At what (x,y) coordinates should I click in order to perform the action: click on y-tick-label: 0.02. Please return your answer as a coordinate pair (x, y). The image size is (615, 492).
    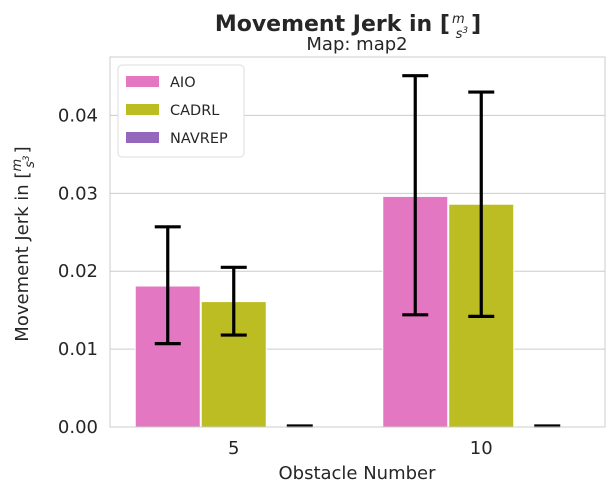
    Looking at the image, I should click on (78, 271).